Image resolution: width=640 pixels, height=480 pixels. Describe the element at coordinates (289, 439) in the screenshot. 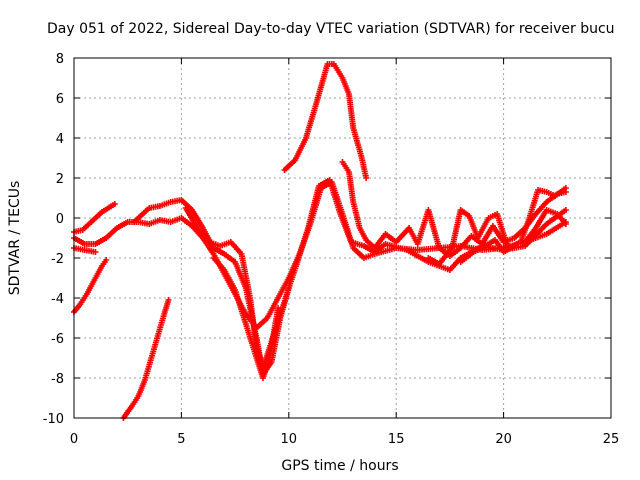

I see `x-tick-label: 10` at that location.